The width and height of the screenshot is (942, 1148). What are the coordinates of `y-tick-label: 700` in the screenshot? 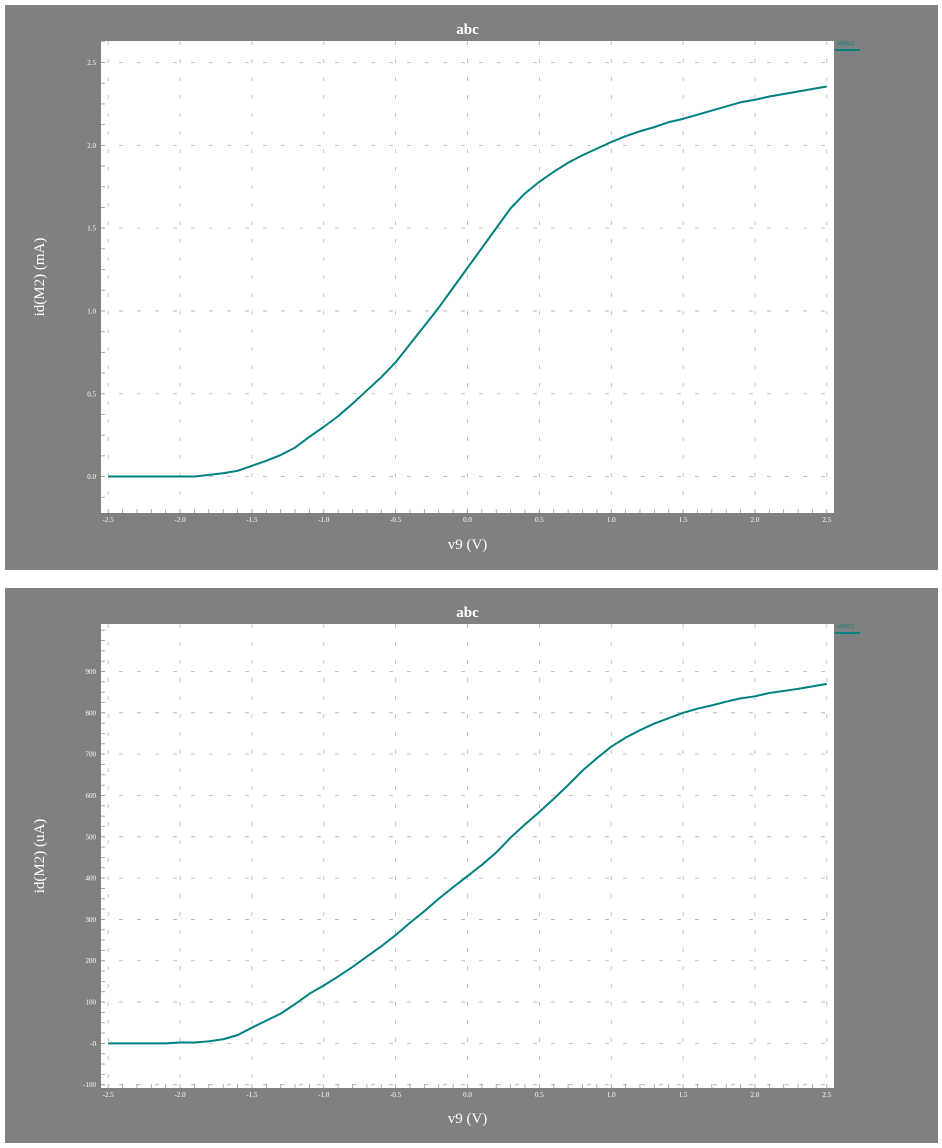 It's located at (91, 755).